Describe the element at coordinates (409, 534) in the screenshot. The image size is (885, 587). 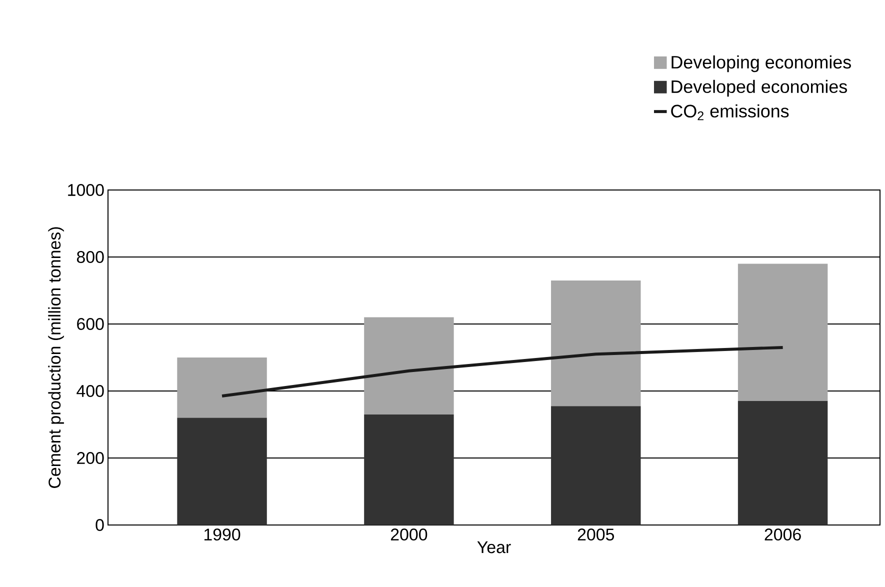
I see `x-tick-label: 2000` at that location.